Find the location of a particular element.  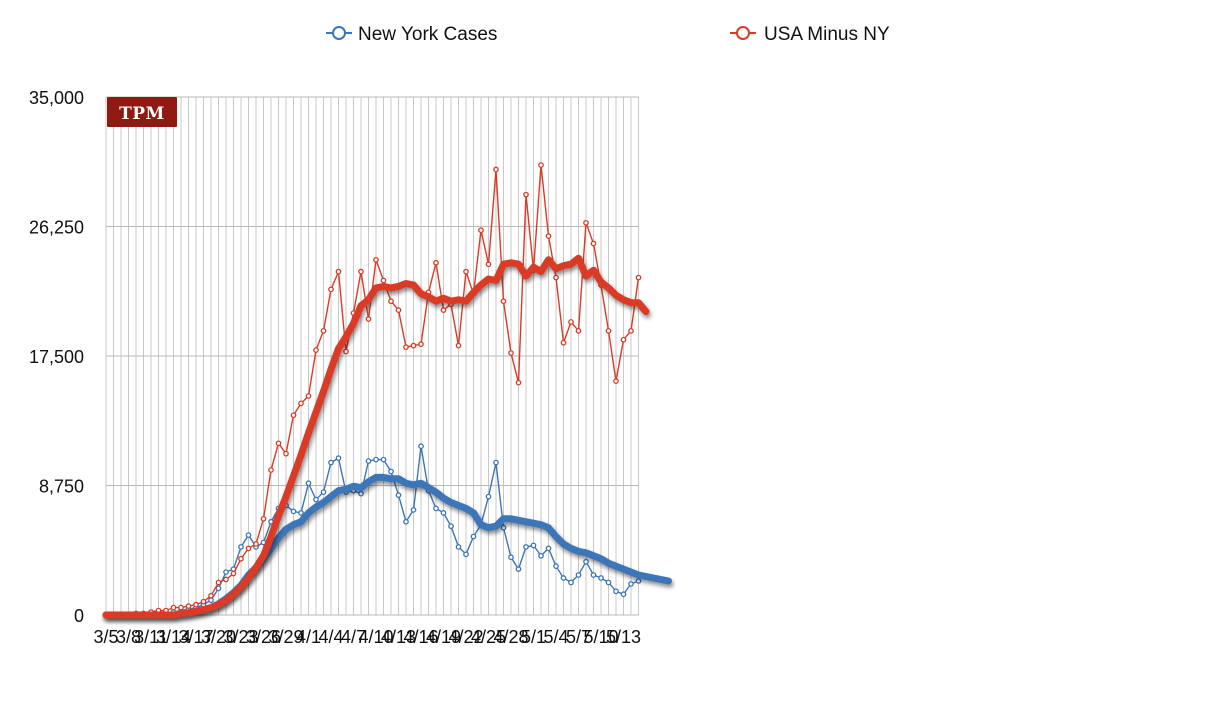

legend: New York Cases USA Minus NY is located at coordinates (608, 34).